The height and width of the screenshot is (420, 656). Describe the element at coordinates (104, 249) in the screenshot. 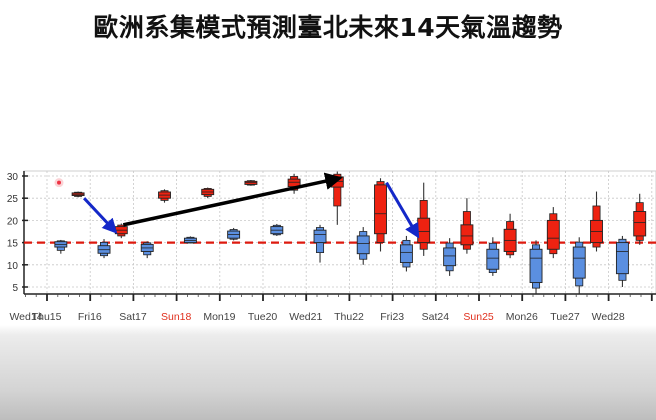

I see `min-temp-box-Fri16` at that location.